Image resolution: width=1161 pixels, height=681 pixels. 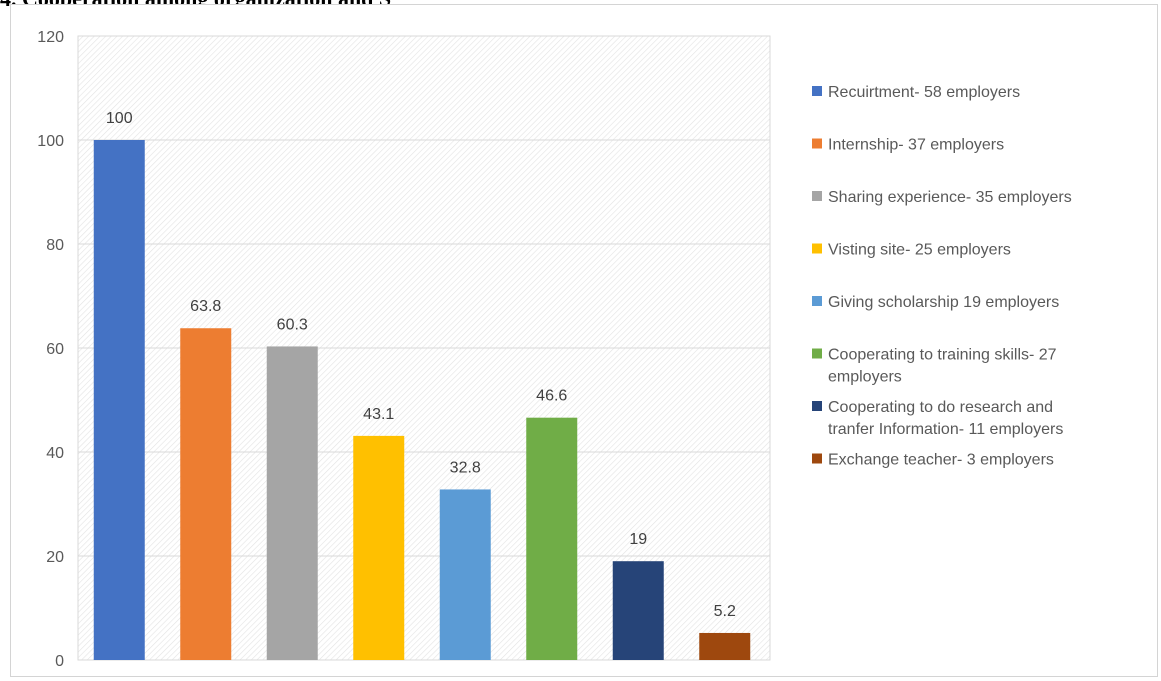 What do you see at coordinates (950, 197) in the screenshot?
I see `legend-label: Sharing experience- 35 employers` at bounding box center [950, 197].